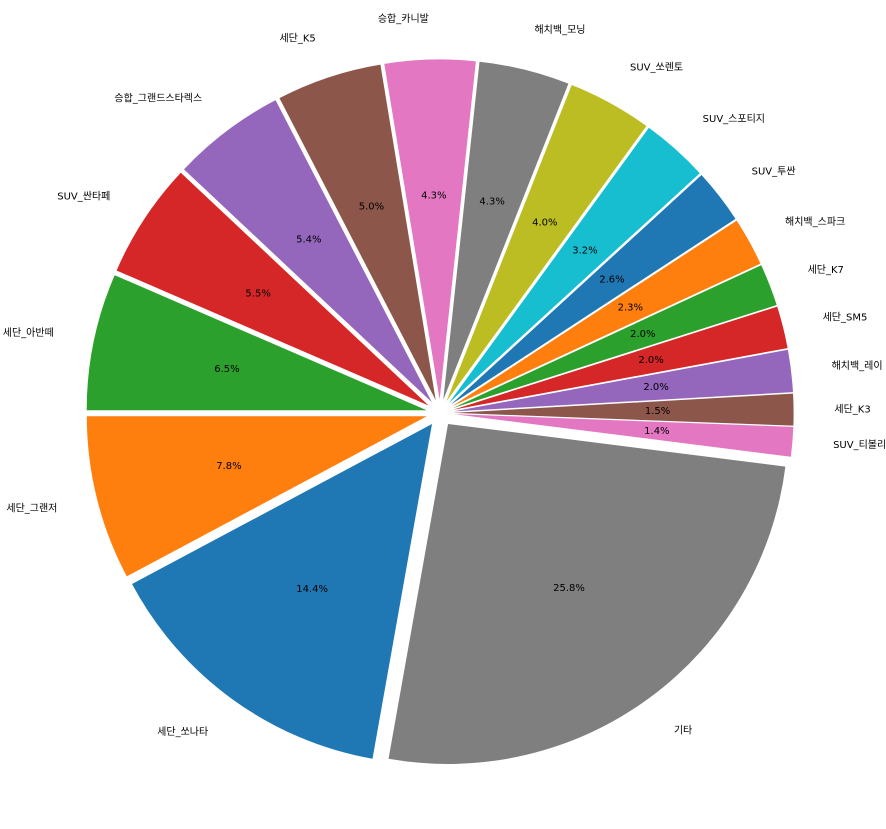 The image size is (886, 829). What do you see at coordinates (257, 294) in the screenshot?
I see `slice-percentage-label: 5.5%` at bounding box center [257, 294].